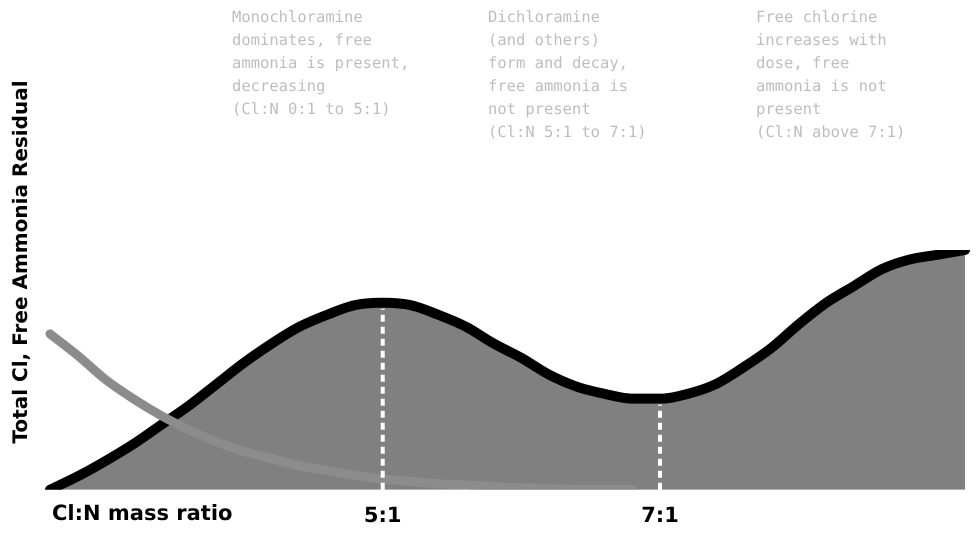 Image resolution: width=979 pixels, height=543 pixels. Describe the element at coordinates (142, 512) in the screenshot. I see `x-axis-title: Cl:N mass ratio` at that location.